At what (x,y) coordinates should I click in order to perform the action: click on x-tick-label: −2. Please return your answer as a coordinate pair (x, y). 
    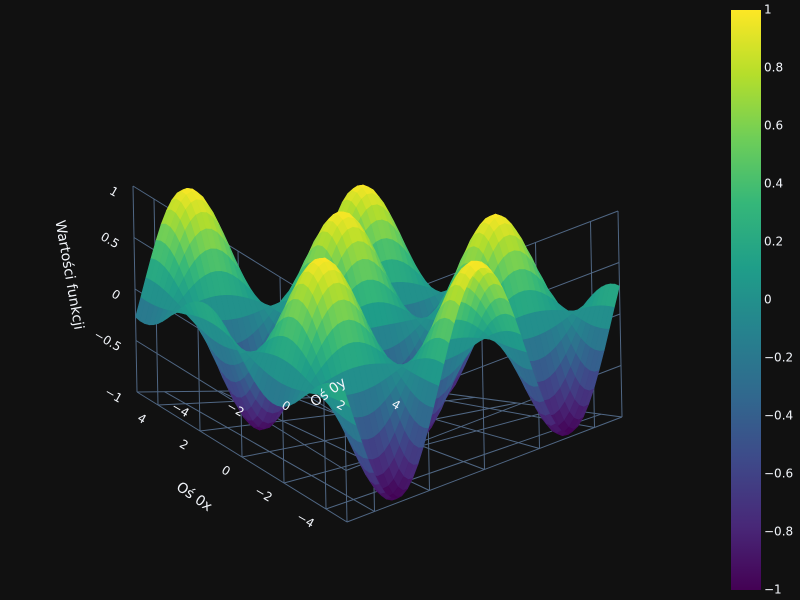
    Looking at the image, I should click on (263, 494).